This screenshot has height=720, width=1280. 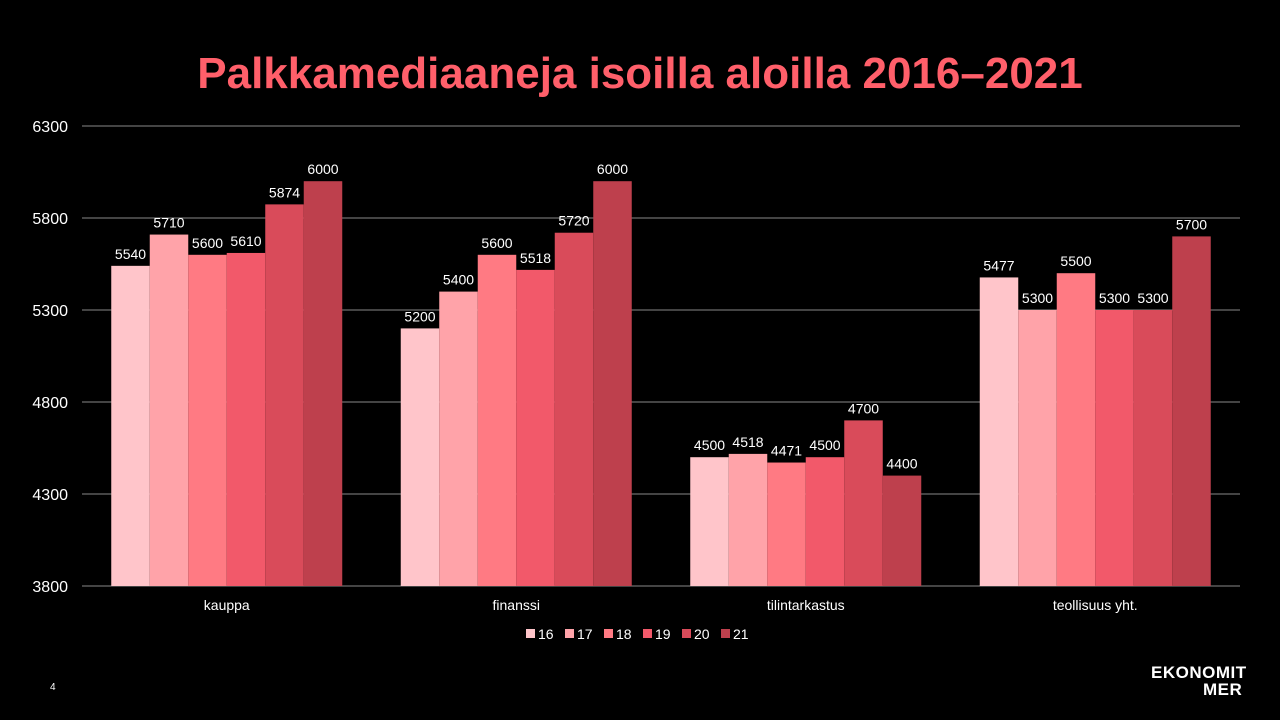 What do you see at coordinates (50, 357) in the screenshot?
I see `y-axis-ticks: 3800 4300 4800 5300 5800 6300` at bounding box center [50, 357].